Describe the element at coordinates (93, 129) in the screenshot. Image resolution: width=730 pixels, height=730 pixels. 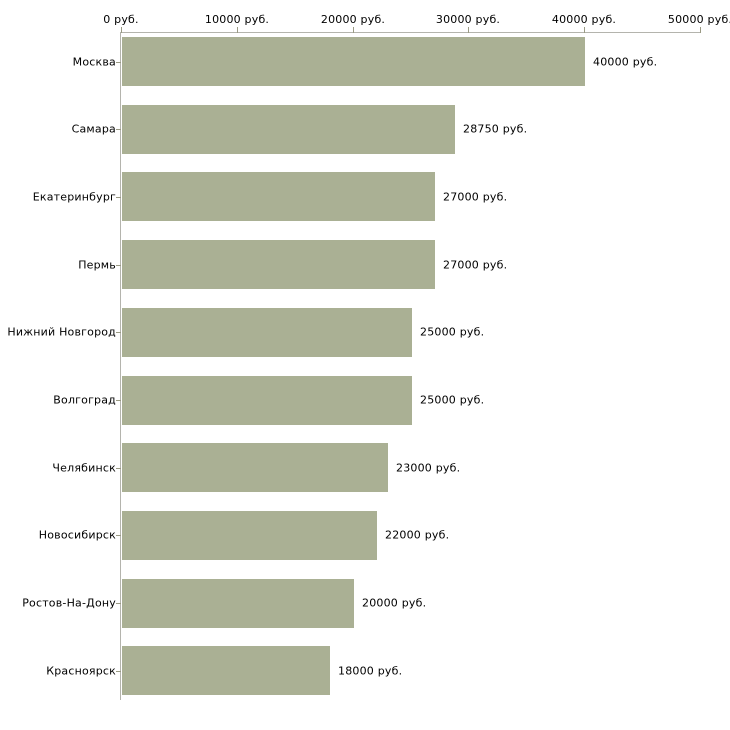
I see `category-label: Самара` at that location.